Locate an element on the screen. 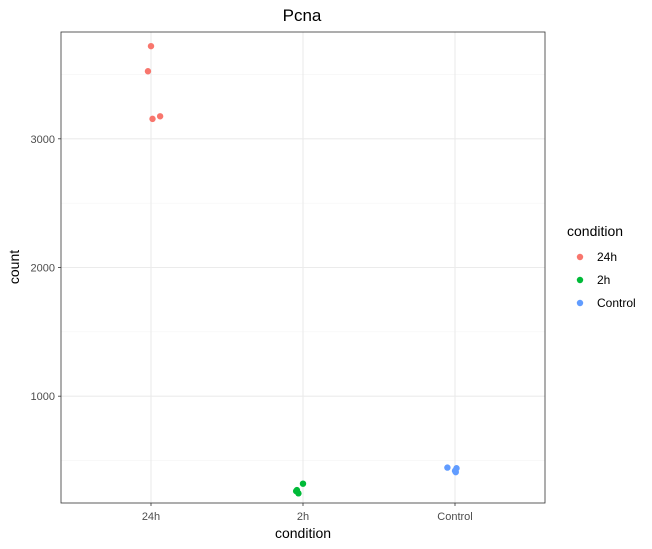 The width and height of the screenshot is (652, 549). x-tick-label: Control is located at coordinates (454, 517).